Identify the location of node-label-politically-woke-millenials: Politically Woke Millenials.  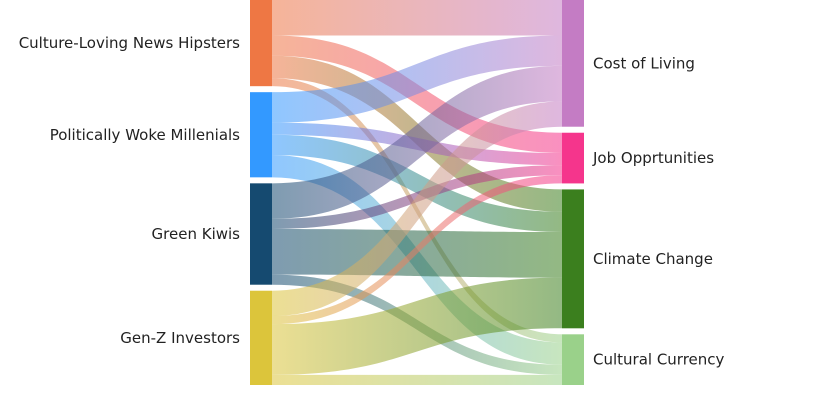
(145, 135).